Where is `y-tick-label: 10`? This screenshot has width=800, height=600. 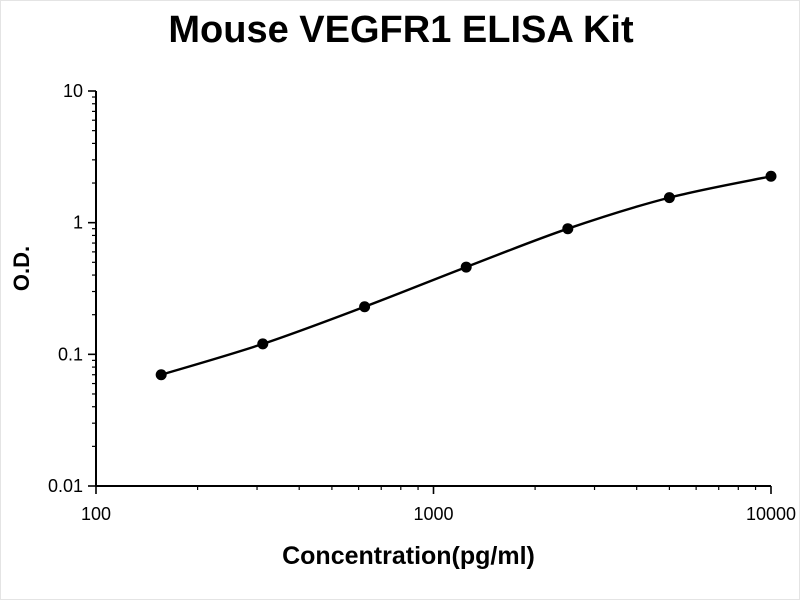 y-tick-label: 10 is located at coordinates (73, 91).